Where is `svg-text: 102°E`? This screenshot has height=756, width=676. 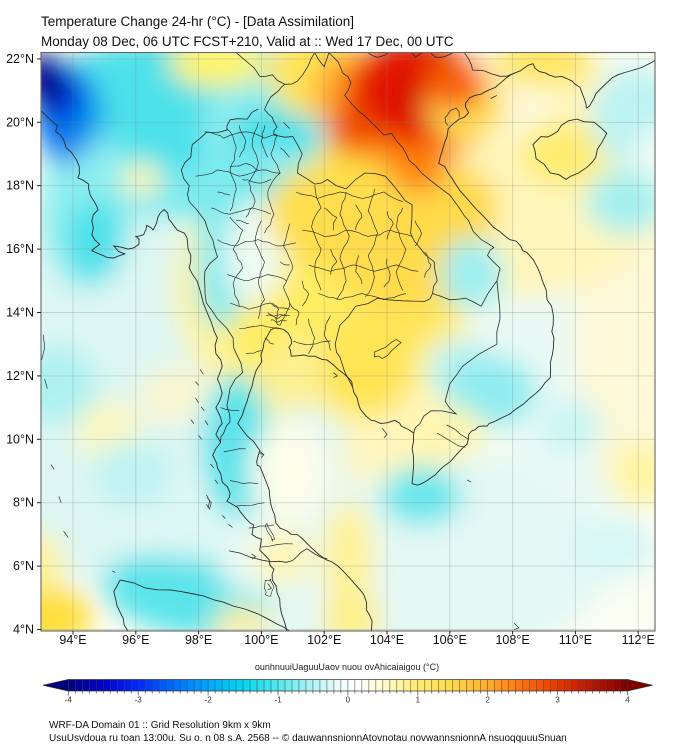
svg-text: 102°E is located at coordinates (324, 640).